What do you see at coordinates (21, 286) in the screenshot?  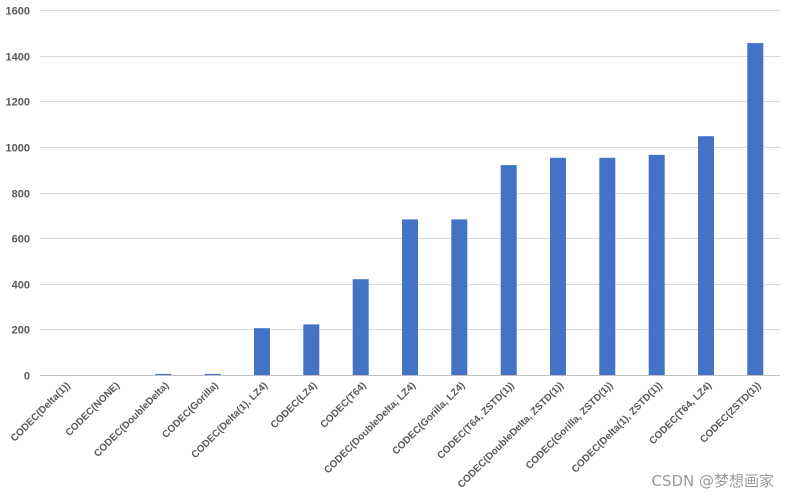 I see `y-tick-label: 400` at bounding box center [21, 286].